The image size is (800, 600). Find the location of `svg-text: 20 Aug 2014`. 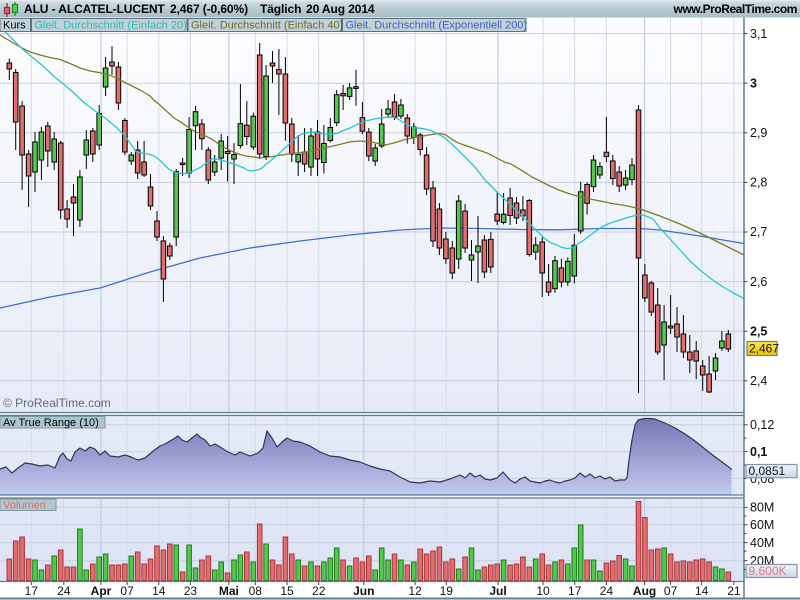

svg-text: 20 Aug 2014 is located at coordinates (340, 9).